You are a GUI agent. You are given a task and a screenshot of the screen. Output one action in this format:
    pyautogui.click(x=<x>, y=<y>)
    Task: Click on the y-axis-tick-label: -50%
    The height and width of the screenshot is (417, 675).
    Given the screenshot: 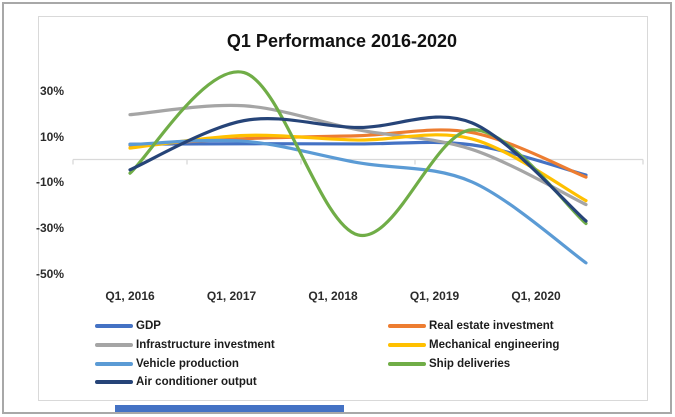 What is the action you would take?
    pyautogui.click(x=49, y=273)
    